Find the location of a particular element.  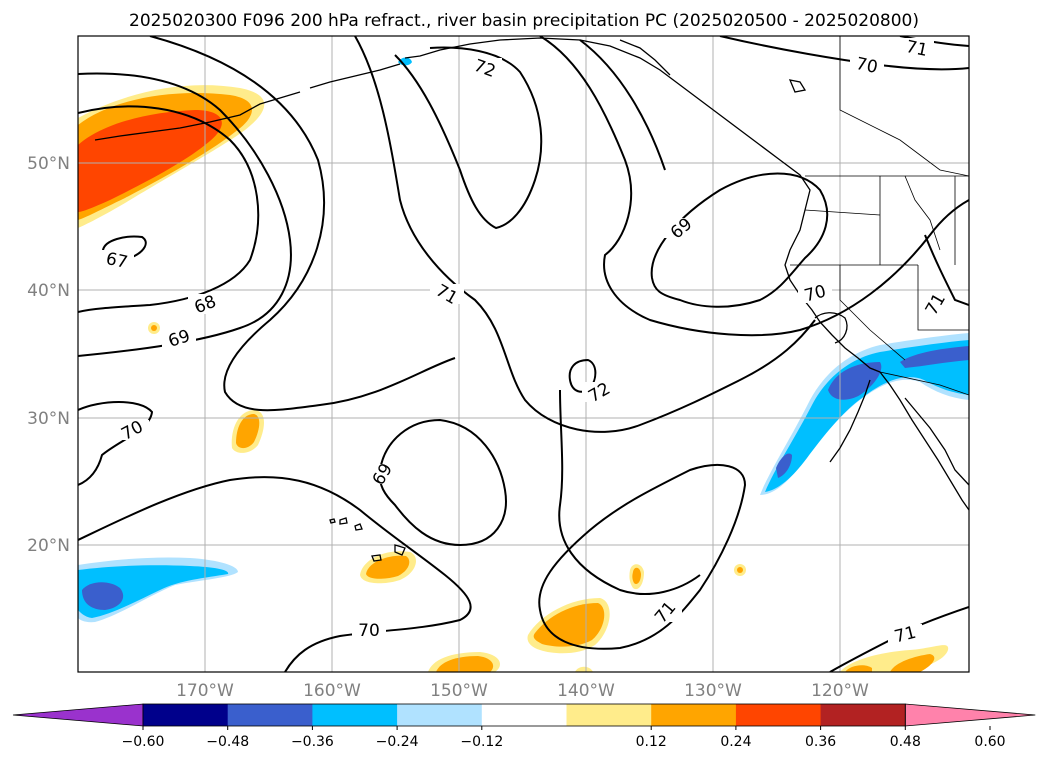

lon-label: 130°W is located at coordinates (713, 691).